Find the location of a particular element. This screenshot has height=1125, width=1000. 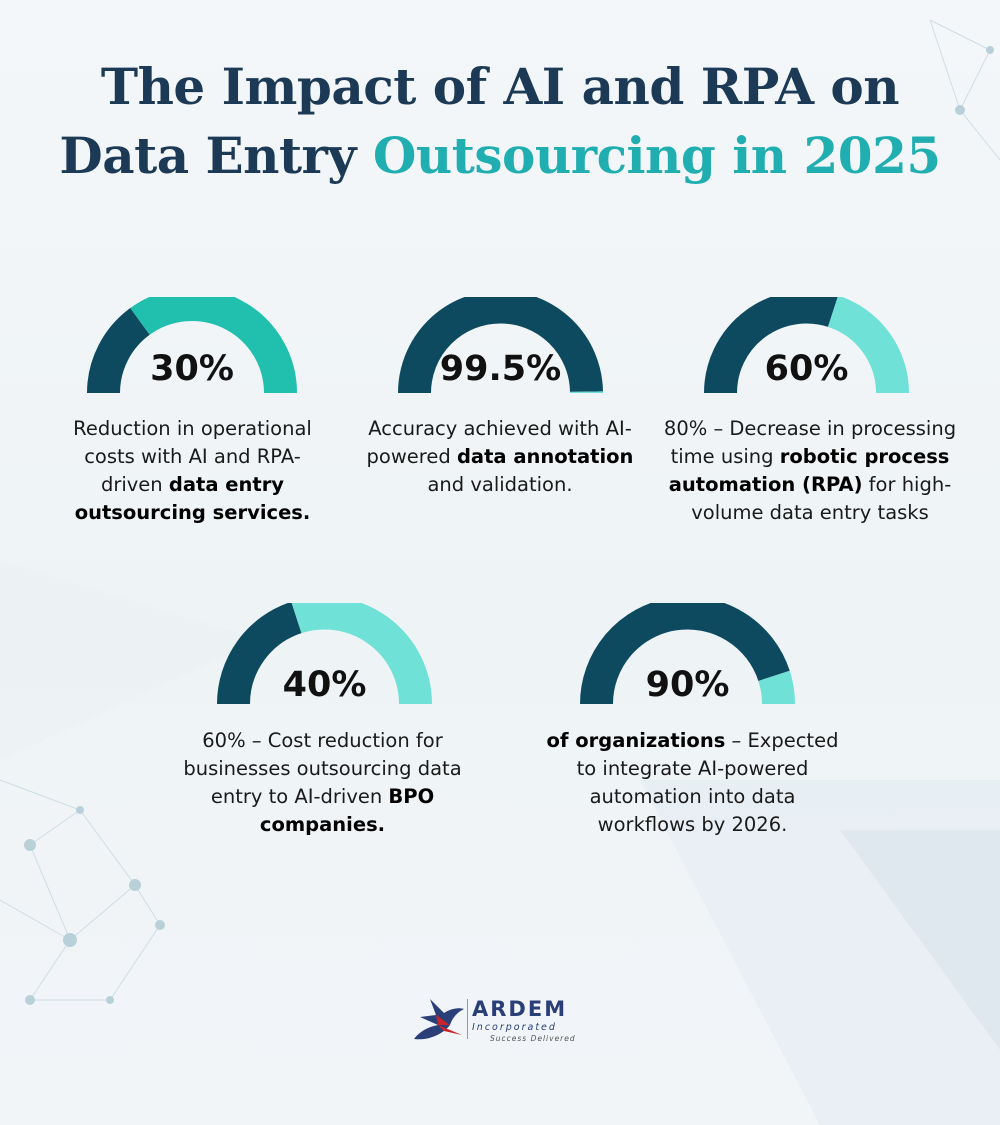

stat-gauge-60: 60% is located at coordinates (806, 345).